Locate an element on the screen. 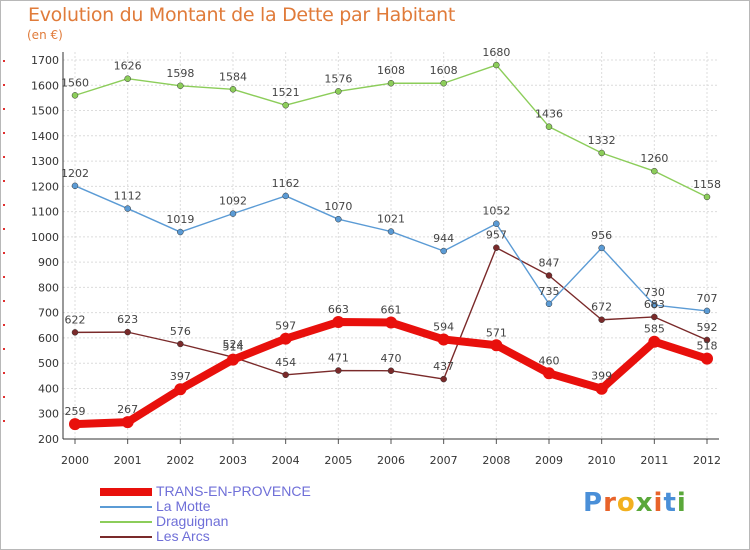  x-tick-label: 2005 is located at coordinates (338, 460).